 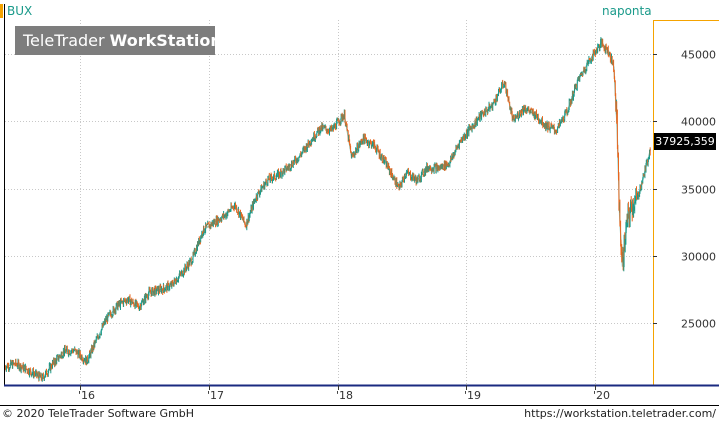 I want to click on x-tick-label: '19, so click(x=472, y=395).